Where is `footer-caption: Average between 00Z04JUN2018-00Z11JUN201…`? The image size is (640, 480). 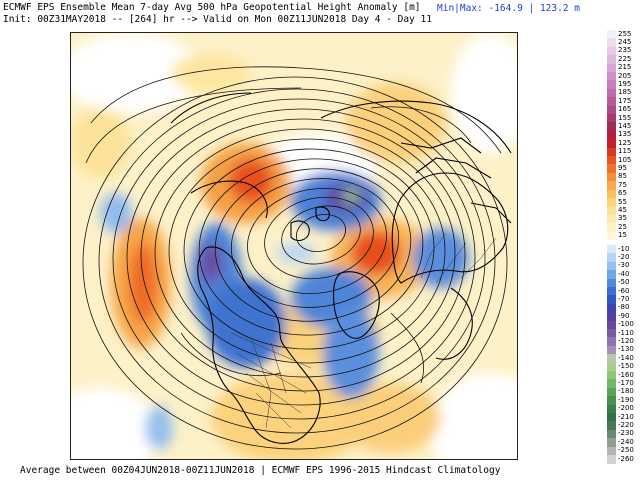
footer-caption: Average between 00Z04JUN2018-00Z11JUN201… is located at coordinates (260, 470).